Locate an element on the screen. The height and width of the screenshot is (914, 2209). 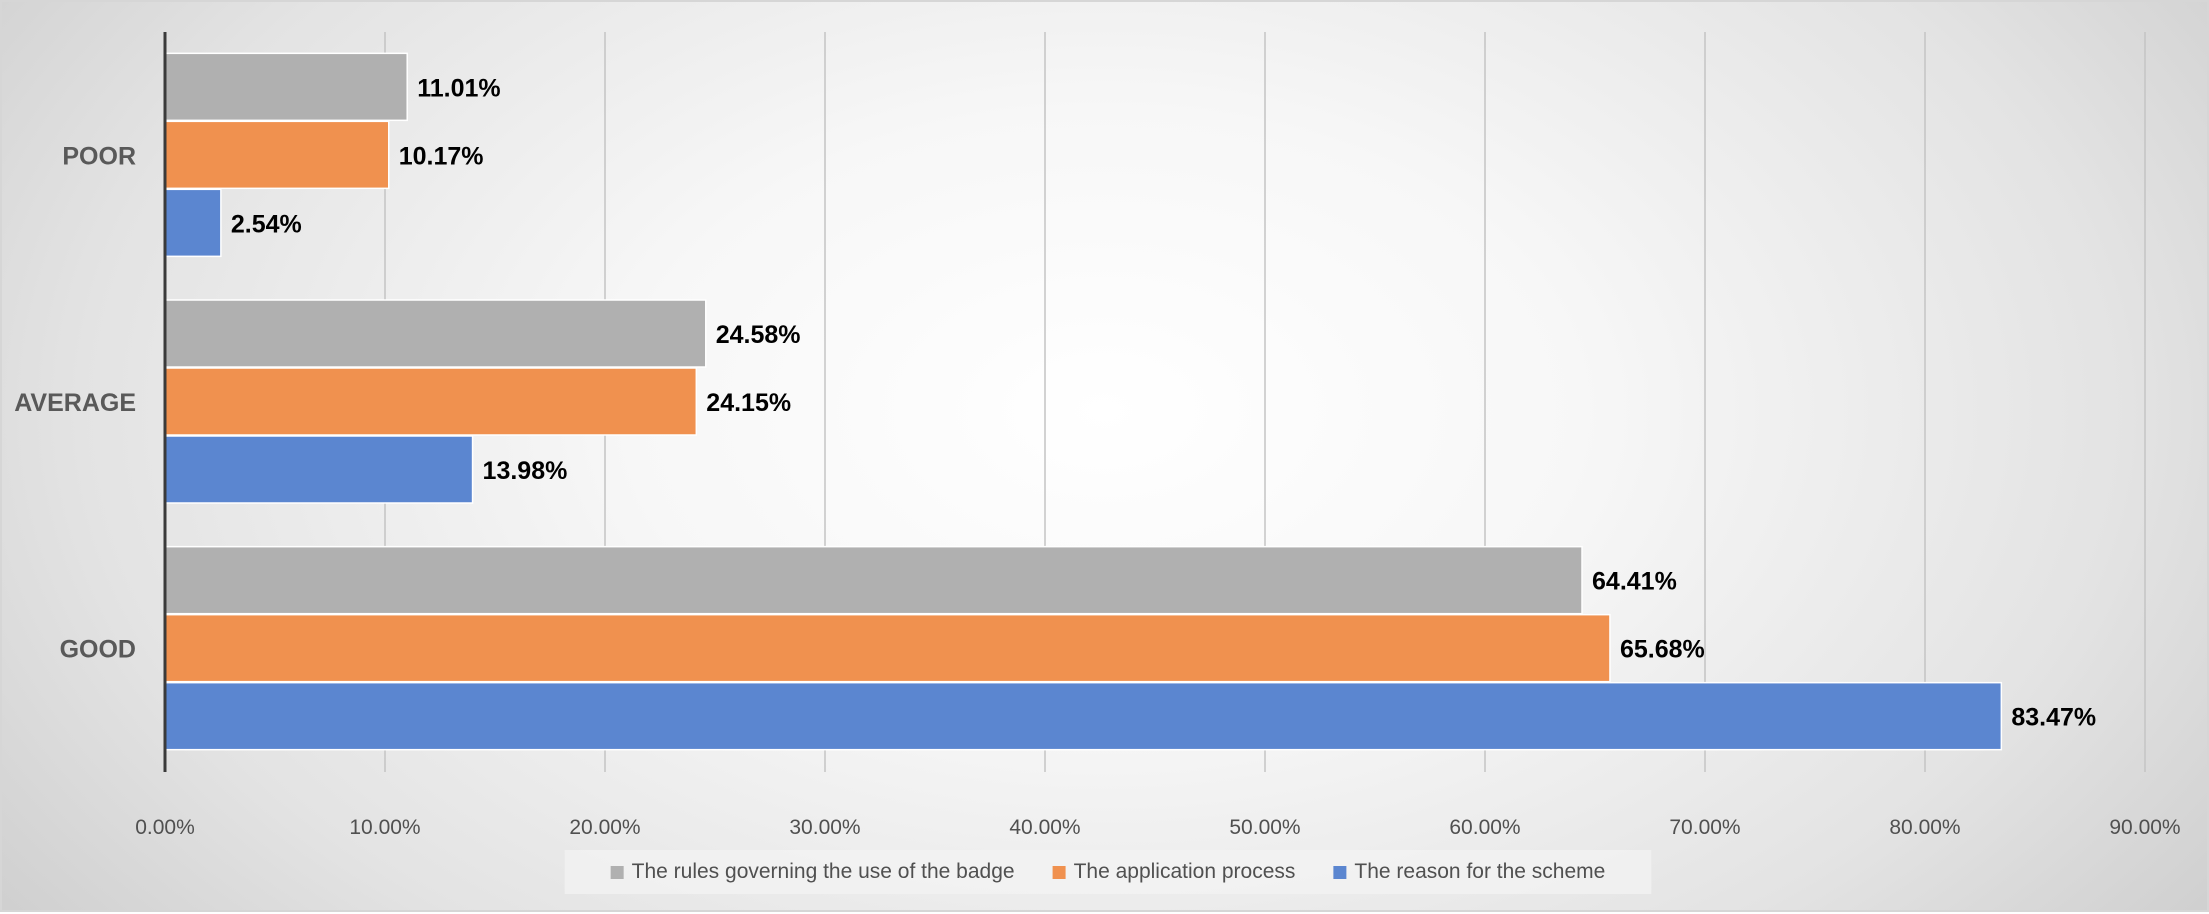
legend-label-2: The reason for the scheme is located at coordinates (1479, 871).